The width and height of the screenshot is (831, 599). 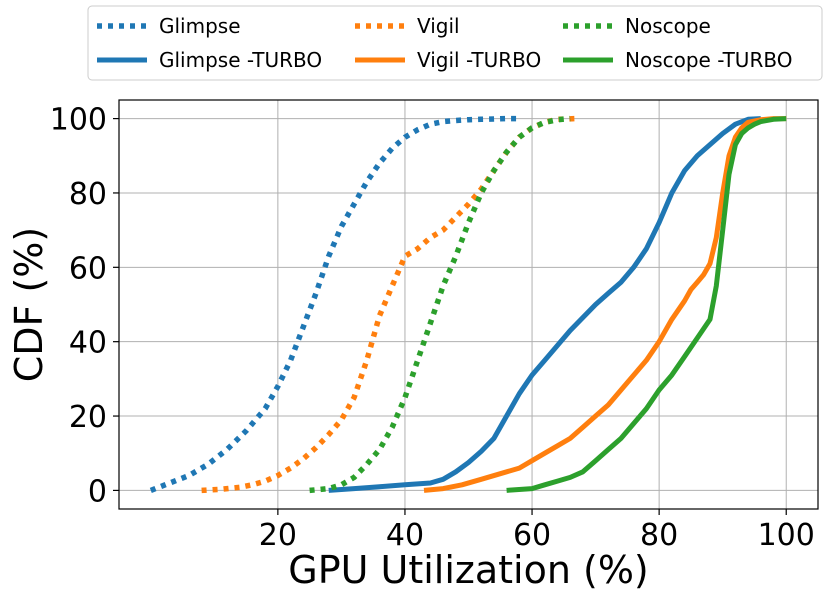 What do you see at coordinates (88, 343) in the screenshot?
I see `y-tick-label: 40` at bounding box center [88, 343].